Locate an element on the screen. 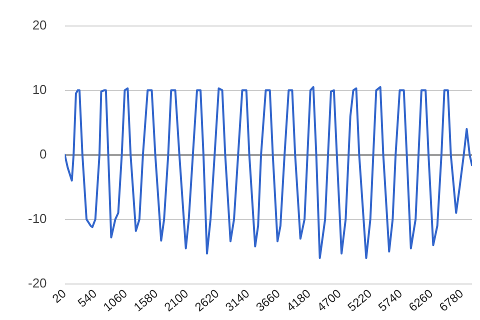 This screenshot has height=320, width=480. x-tick-label: 540 is located at coordinates (87, 298).